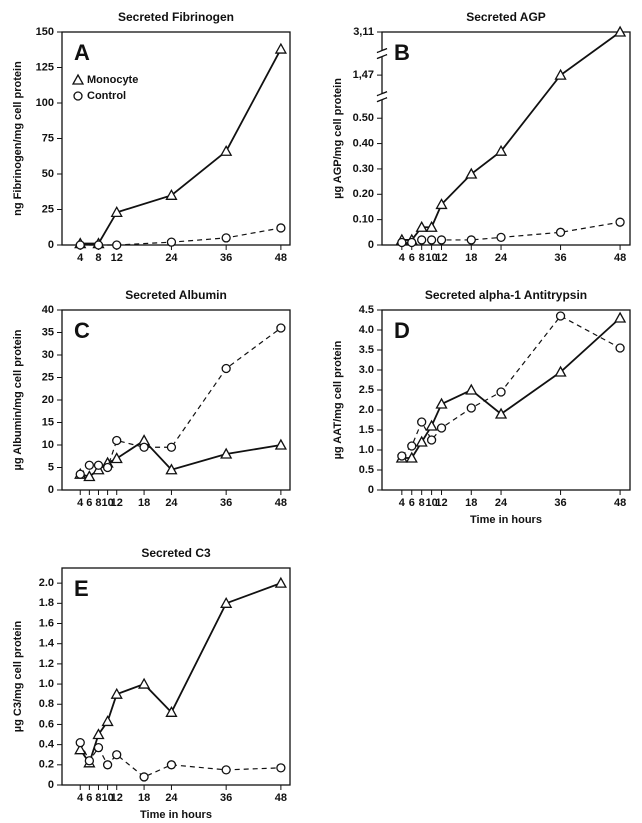 The width and height of the screenshot is (642, 823). Describe the element at coordinates (171, 503) in the screenshot. I see `x-tick-label: 24` at that location.